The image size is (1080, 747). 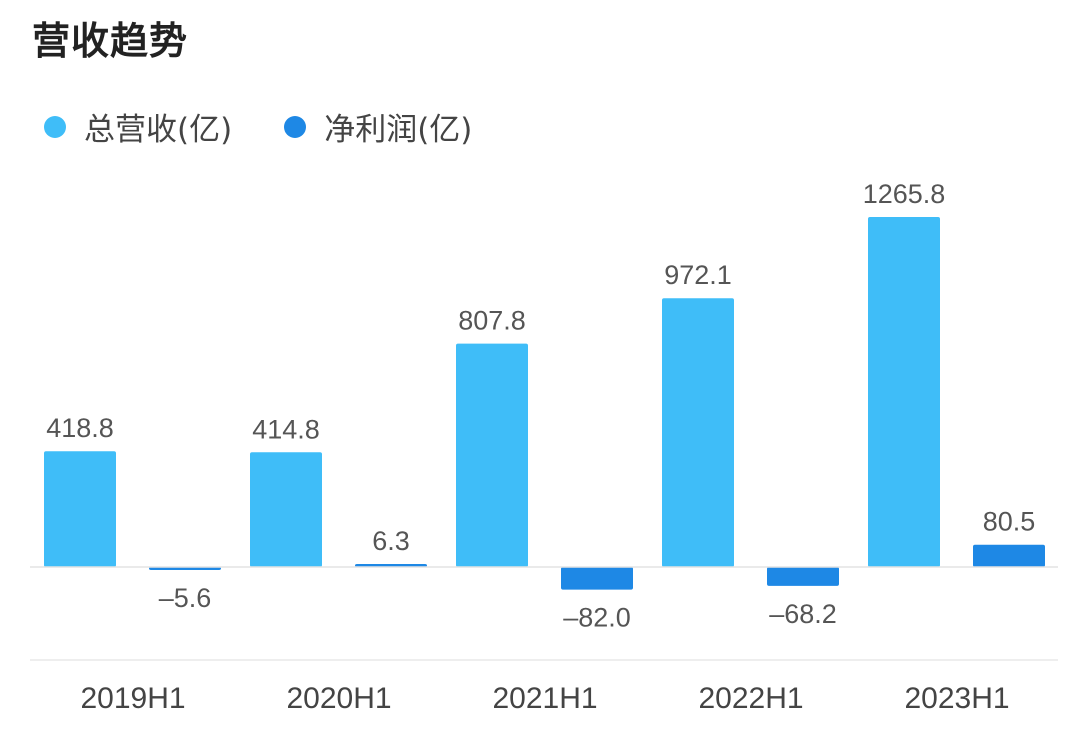 I want to click on legend: 总营收(亿) 净利润(亿), so click(x=284, y=126).